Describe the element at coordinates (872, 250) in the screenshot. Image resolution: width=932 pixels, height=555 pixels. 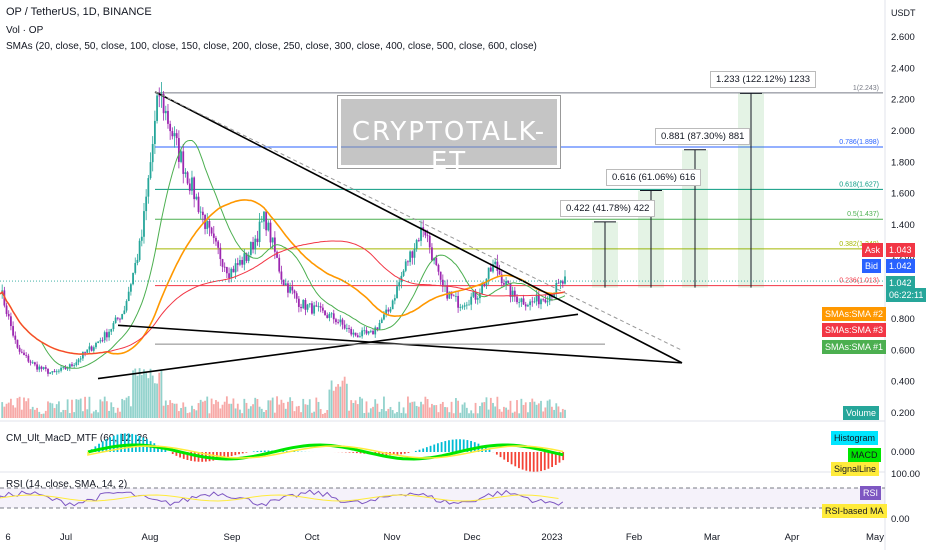
I see `ask-tag: Ask` at that location.